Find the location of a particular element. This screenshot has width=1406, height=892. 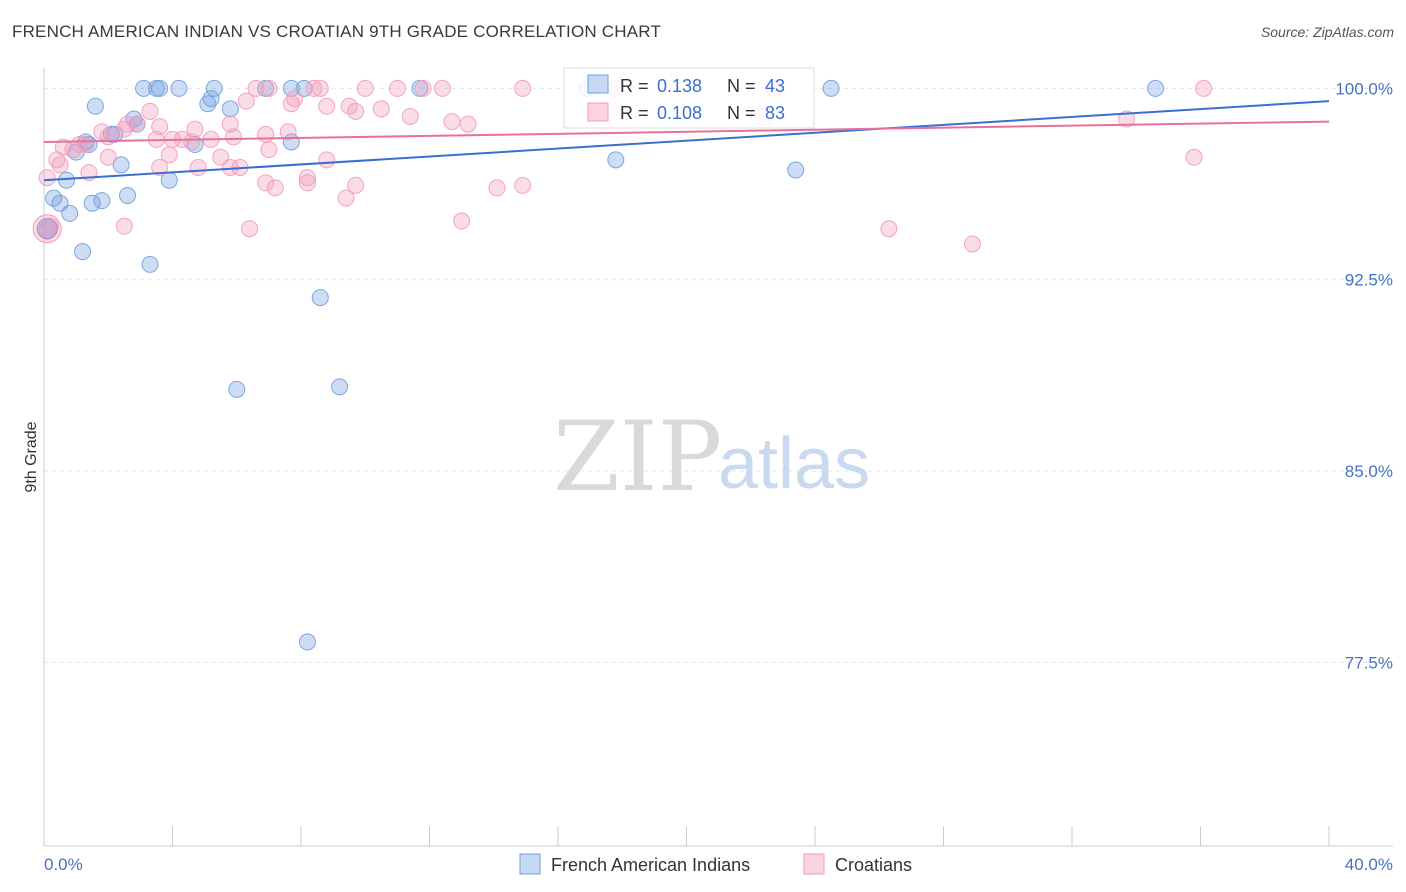

x-tick-label-max: 40.0% is located at coordinates (1369, 864).